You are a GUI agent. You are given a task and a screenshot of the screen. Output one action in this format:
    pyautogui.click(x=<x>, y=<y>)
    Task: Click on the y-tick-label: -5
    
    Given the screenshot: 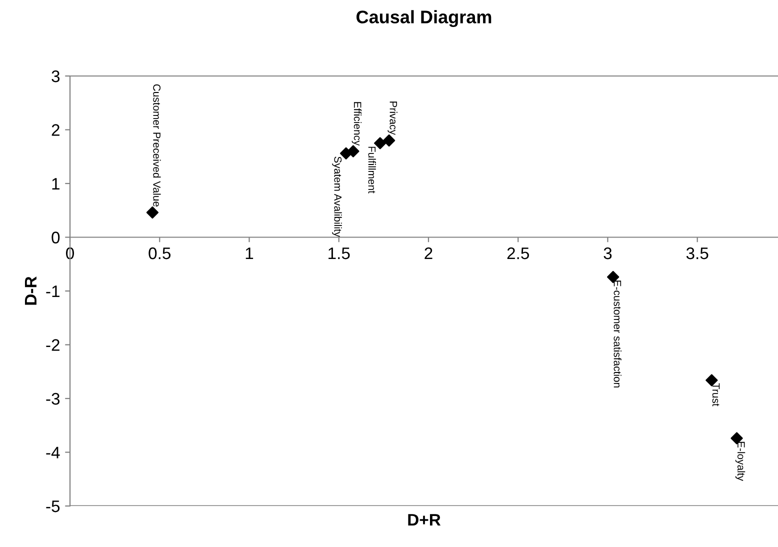 What is the action you would take?
    pyautogui.click(x=53, y=506)
    